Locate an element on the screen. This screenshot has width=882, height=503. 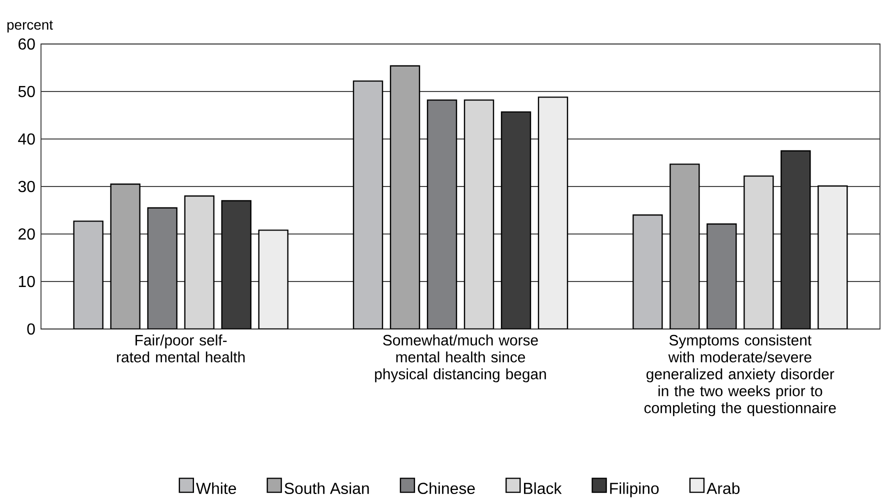
y-tick-label: 50 is located at coordinates (26, 92).